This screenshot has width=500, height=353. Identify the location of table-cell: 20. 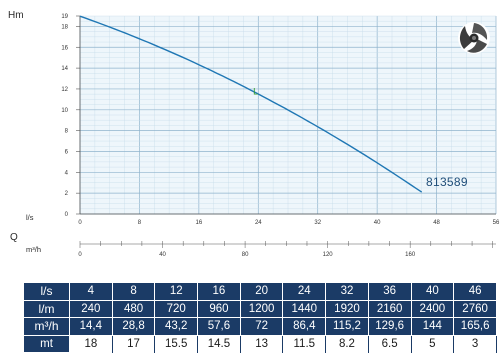
(261, 292).